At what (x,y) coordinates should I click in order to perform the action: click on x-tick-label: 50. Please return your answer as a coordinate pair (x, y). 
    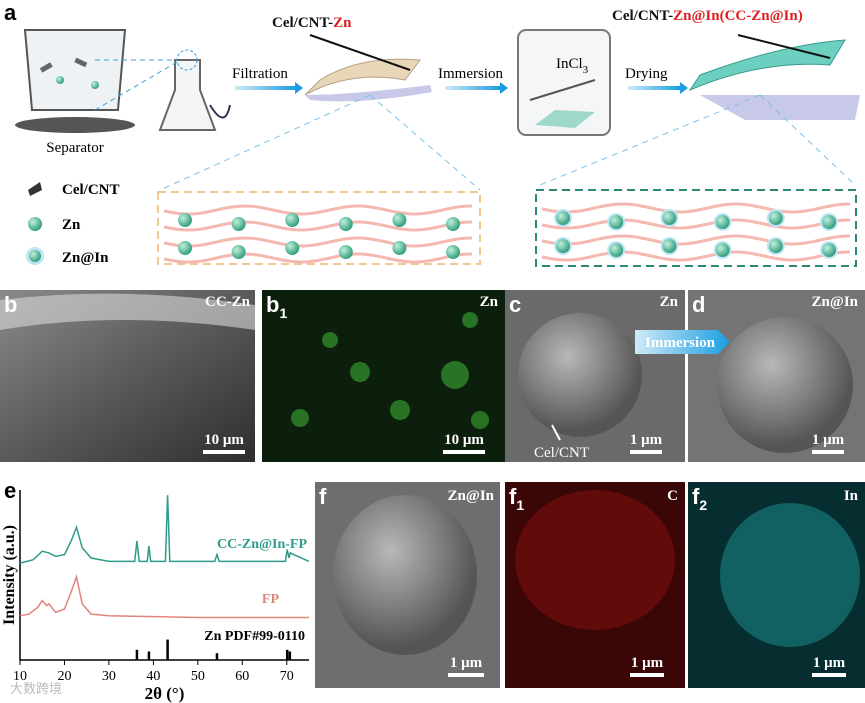
    Looking at the image, I should click on (198, 676).